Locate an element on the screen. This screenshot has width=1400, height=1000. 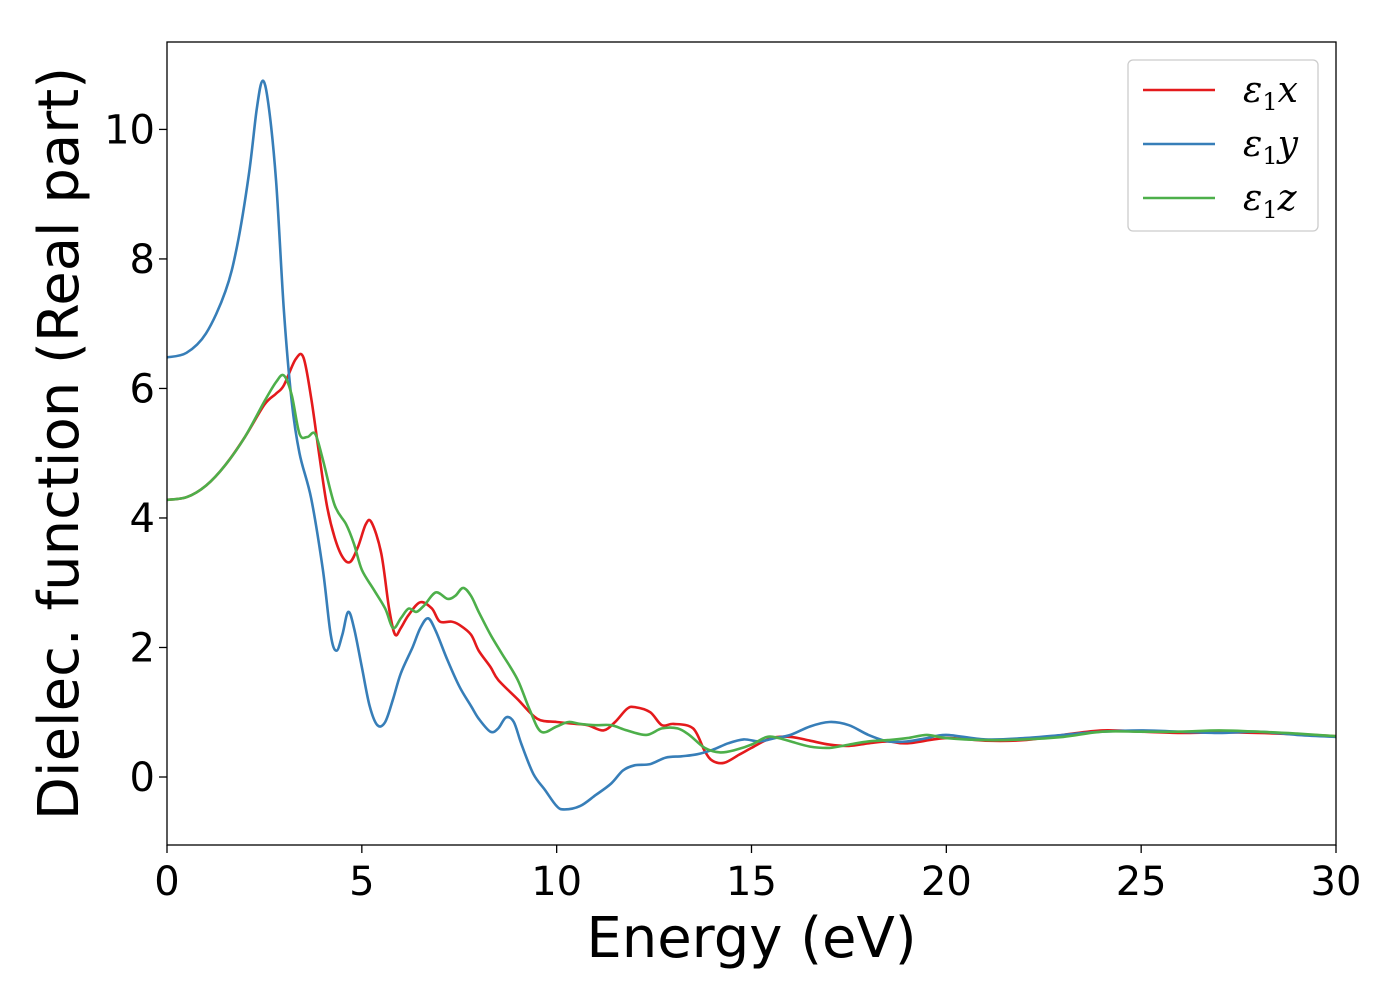
x-tick-label: 0 is located at coordinates (166, 882).